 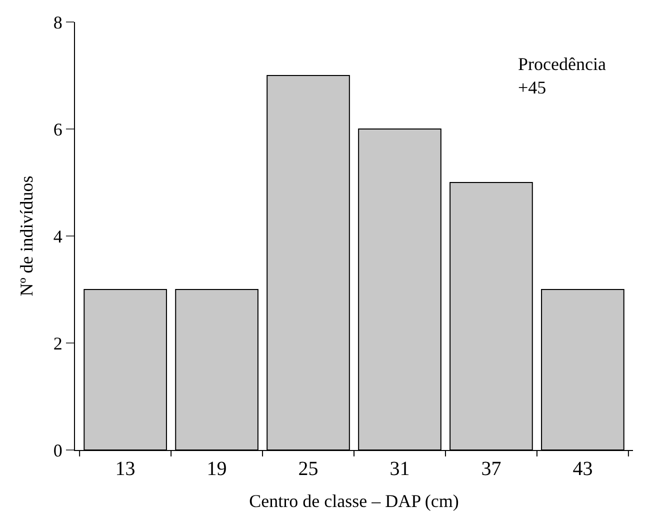 What do you see at coordinates (125, 469) in the screenshot?
I see `x-tick-label: 13` at bounding box center [125, 469].